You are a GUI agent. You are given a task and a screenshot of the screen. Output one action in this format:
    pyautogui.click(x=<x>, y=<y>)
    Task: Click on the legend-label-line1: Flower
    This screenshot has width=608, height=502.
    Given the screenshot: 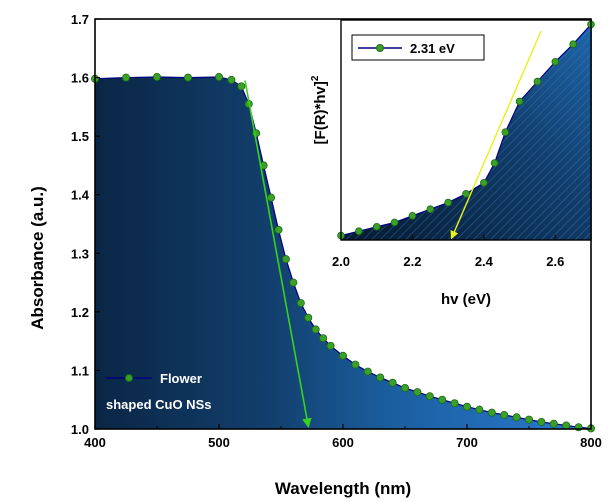 What is the action you would take?
    pyautogui.click(x=181, y=378)
    